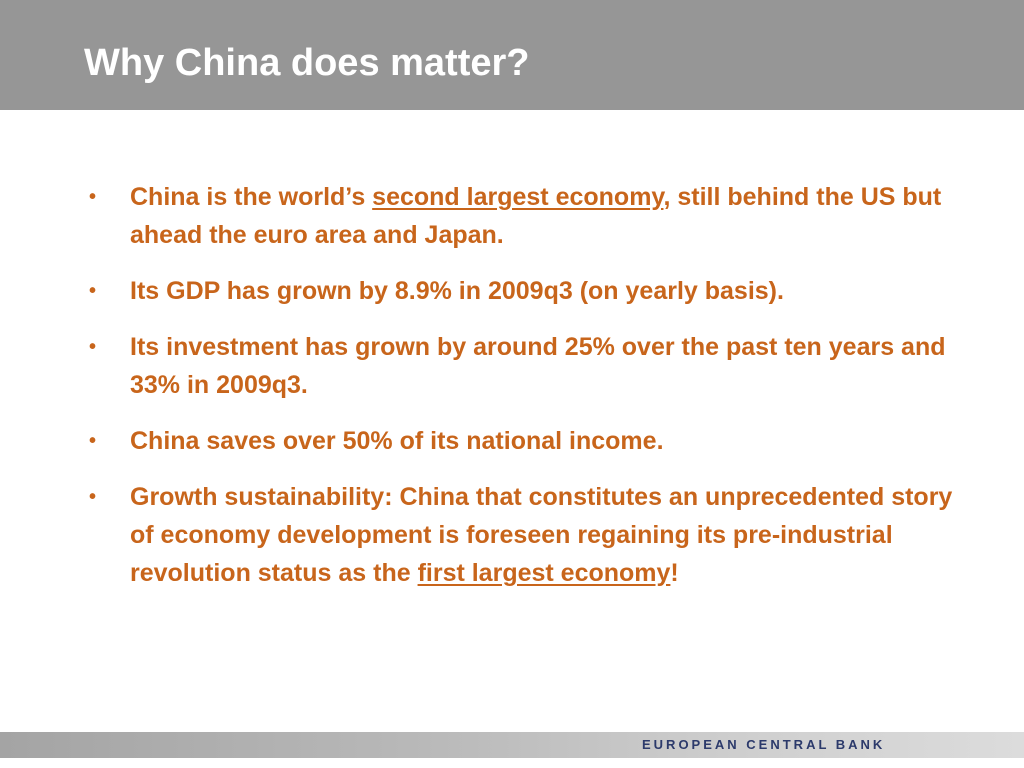 The height and width of the screenshot is (768, 1024). I want to click on title-bar: Why China does matter?, so click(512, 55).